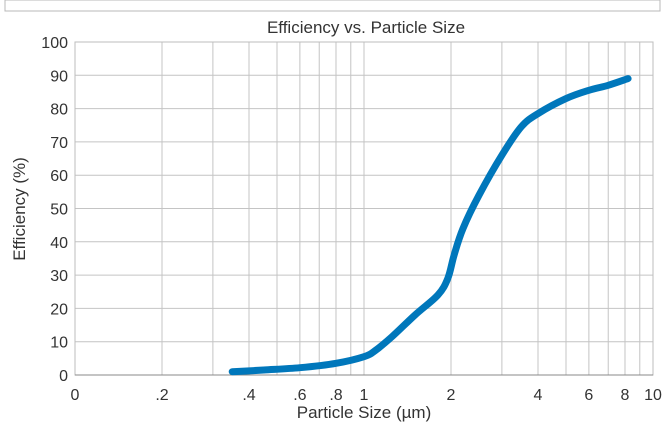  Describe the element at coordinates (59, 210) in the screenshot. I see `y-tick-label: 50` at that location.